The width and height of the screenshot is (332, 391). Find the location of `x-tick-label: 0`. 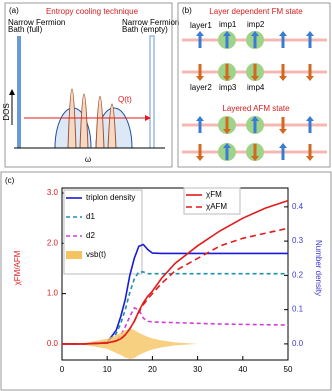

x-tick-label: 0 is located at coordinates (62, 369).